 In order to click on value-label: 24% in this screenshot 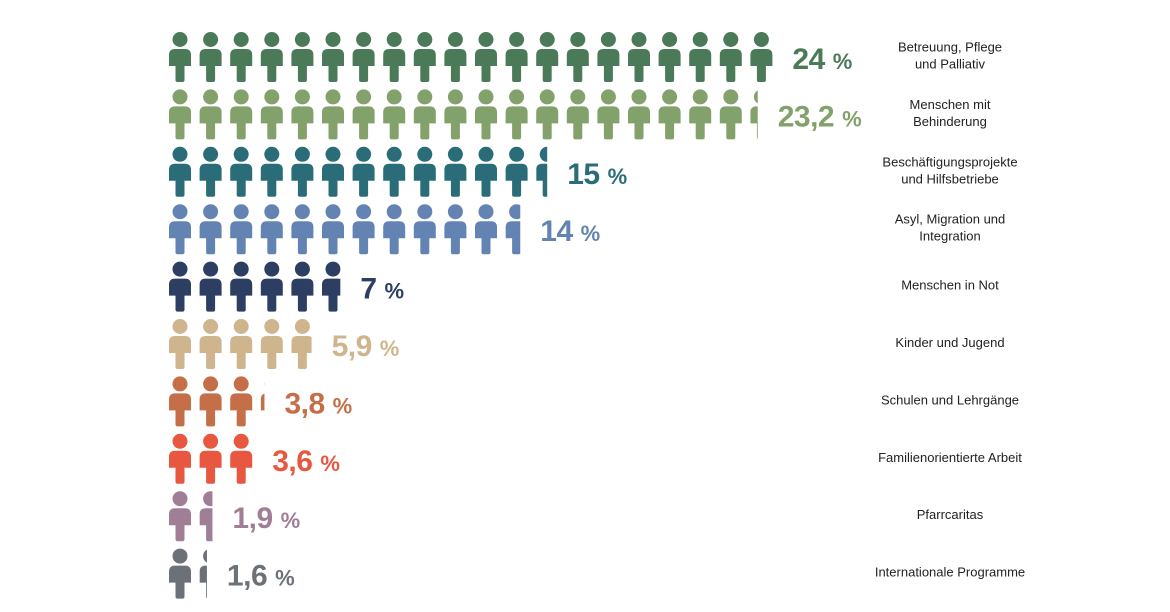, I will do `click(822, 59)`.